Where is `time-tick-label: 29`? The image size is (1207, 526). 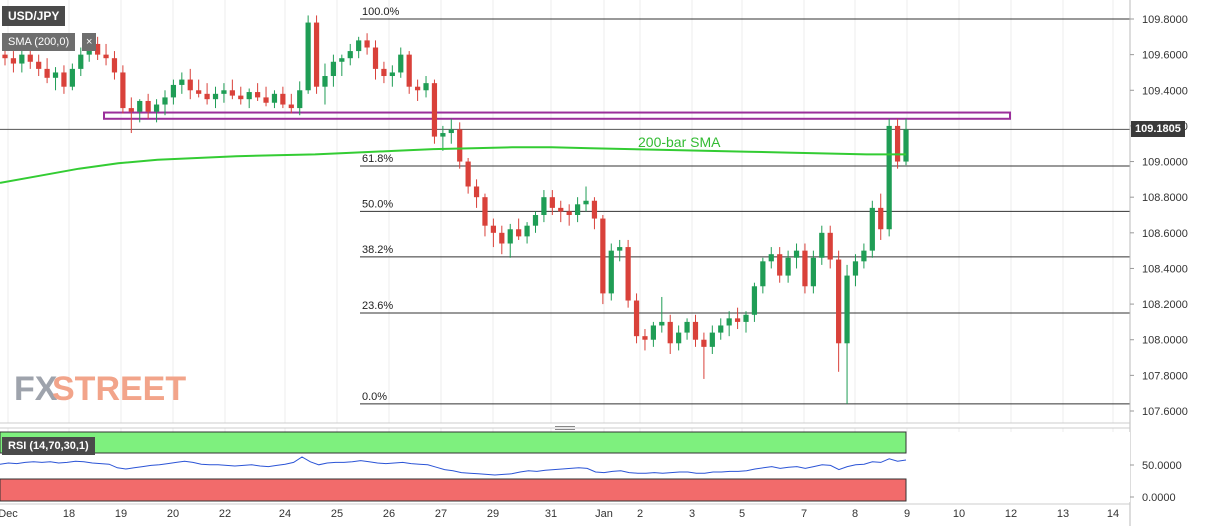 time-tick-label: 29 is located at coordinates (493, 514).